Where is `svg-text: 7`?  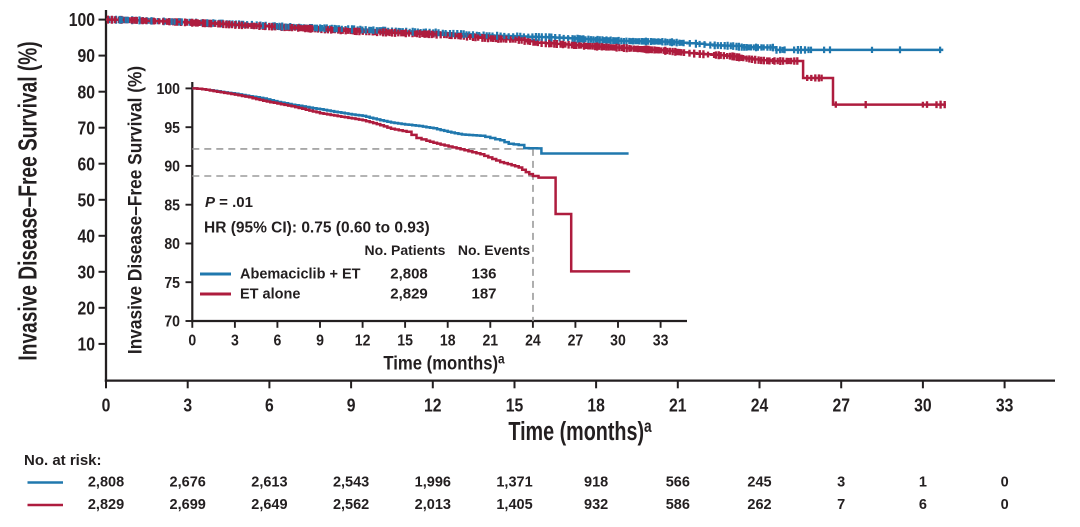
svg-text: 7 is located at coordinates (841, 505).